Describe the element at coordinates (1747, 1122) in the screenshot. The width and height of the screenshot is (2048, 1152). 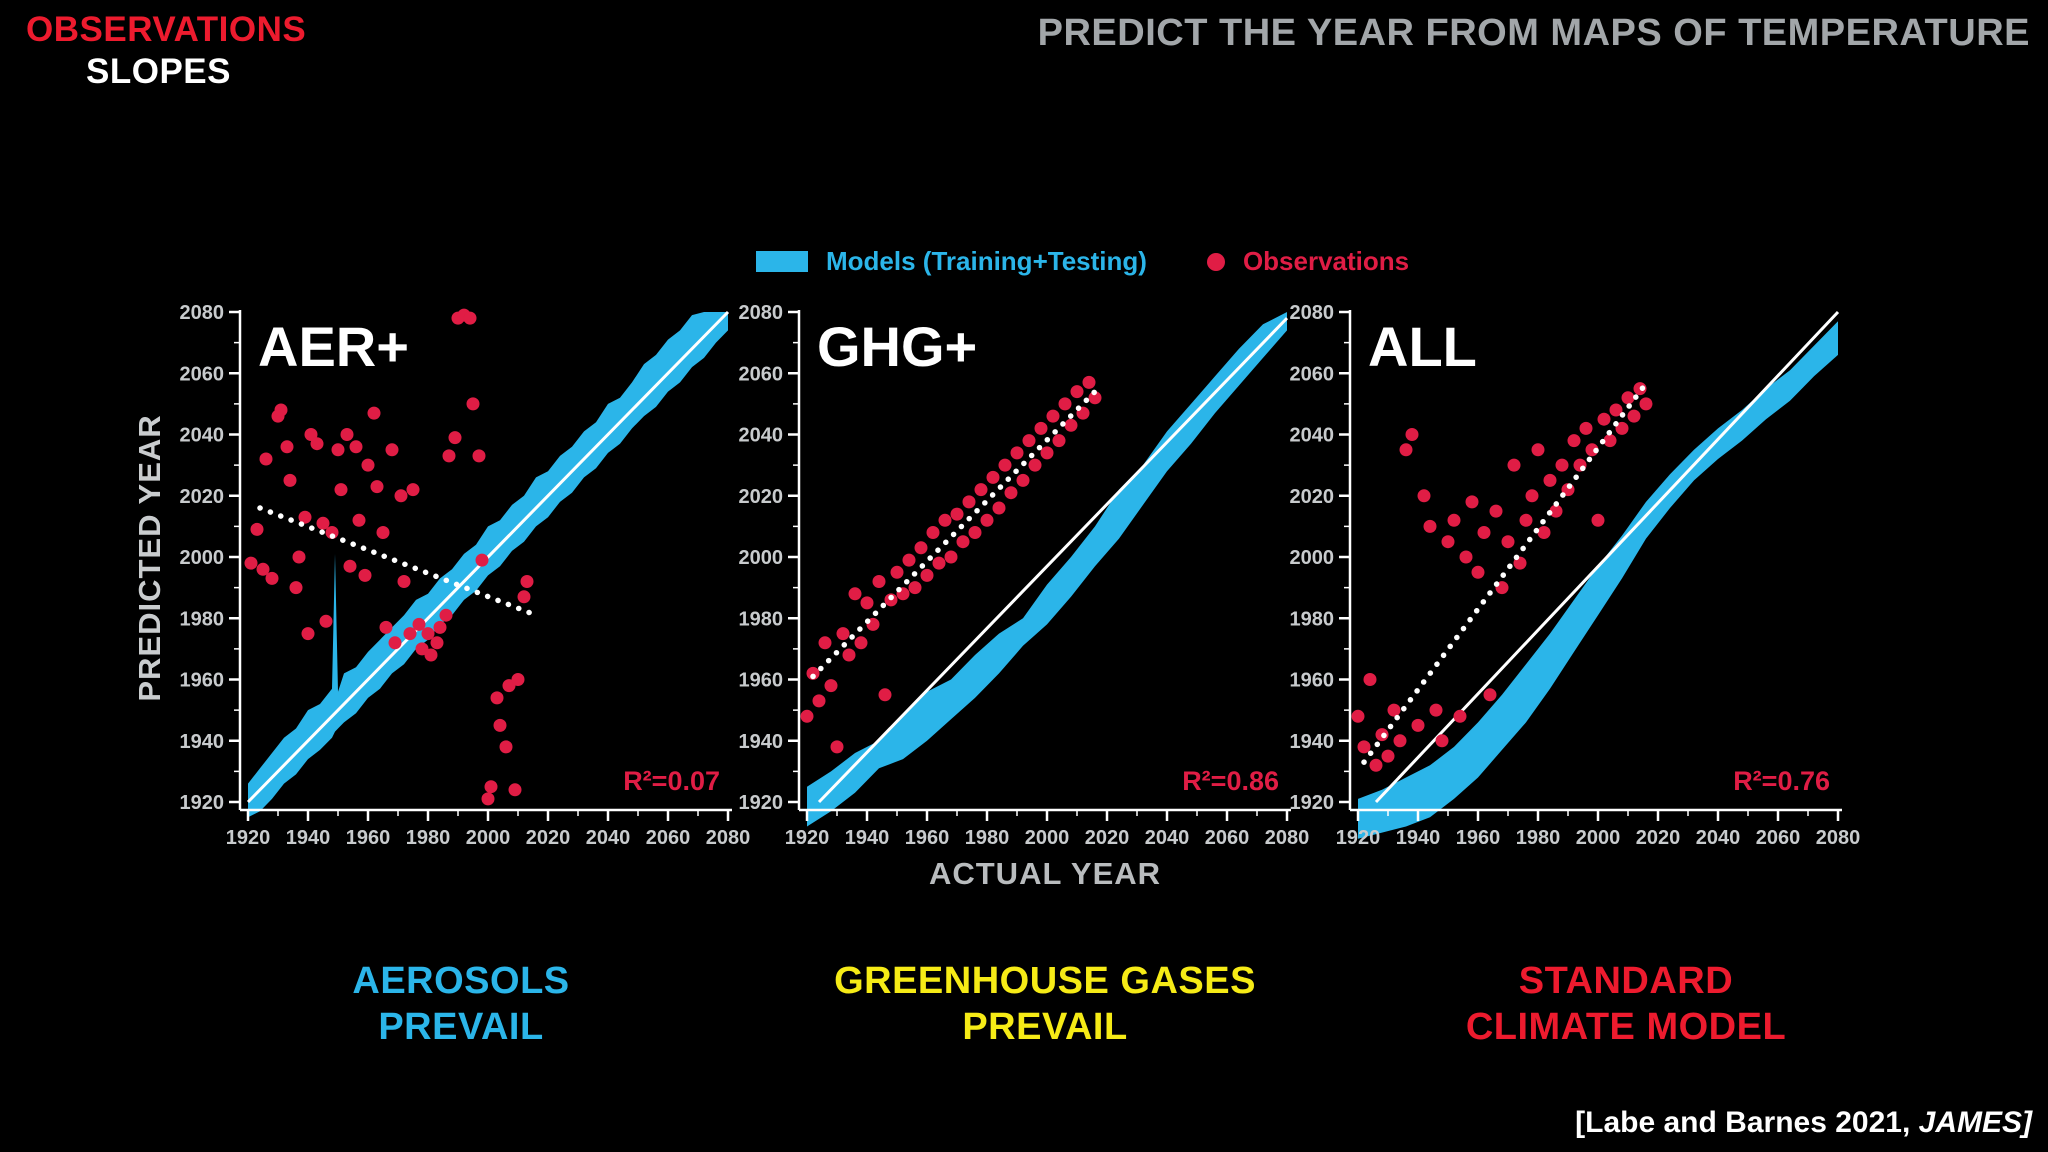
I see `citation-text: [Labe and Barnes 2021,` at that location.